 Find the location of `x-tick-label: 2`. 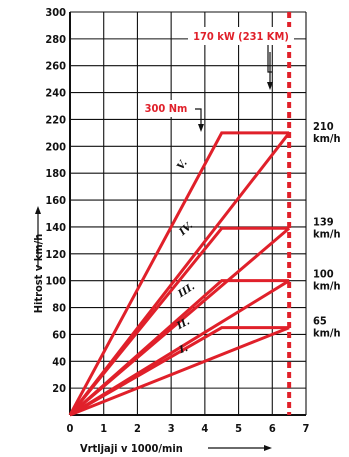

x-tick-label: 2 is located at coordinates (137, 428).